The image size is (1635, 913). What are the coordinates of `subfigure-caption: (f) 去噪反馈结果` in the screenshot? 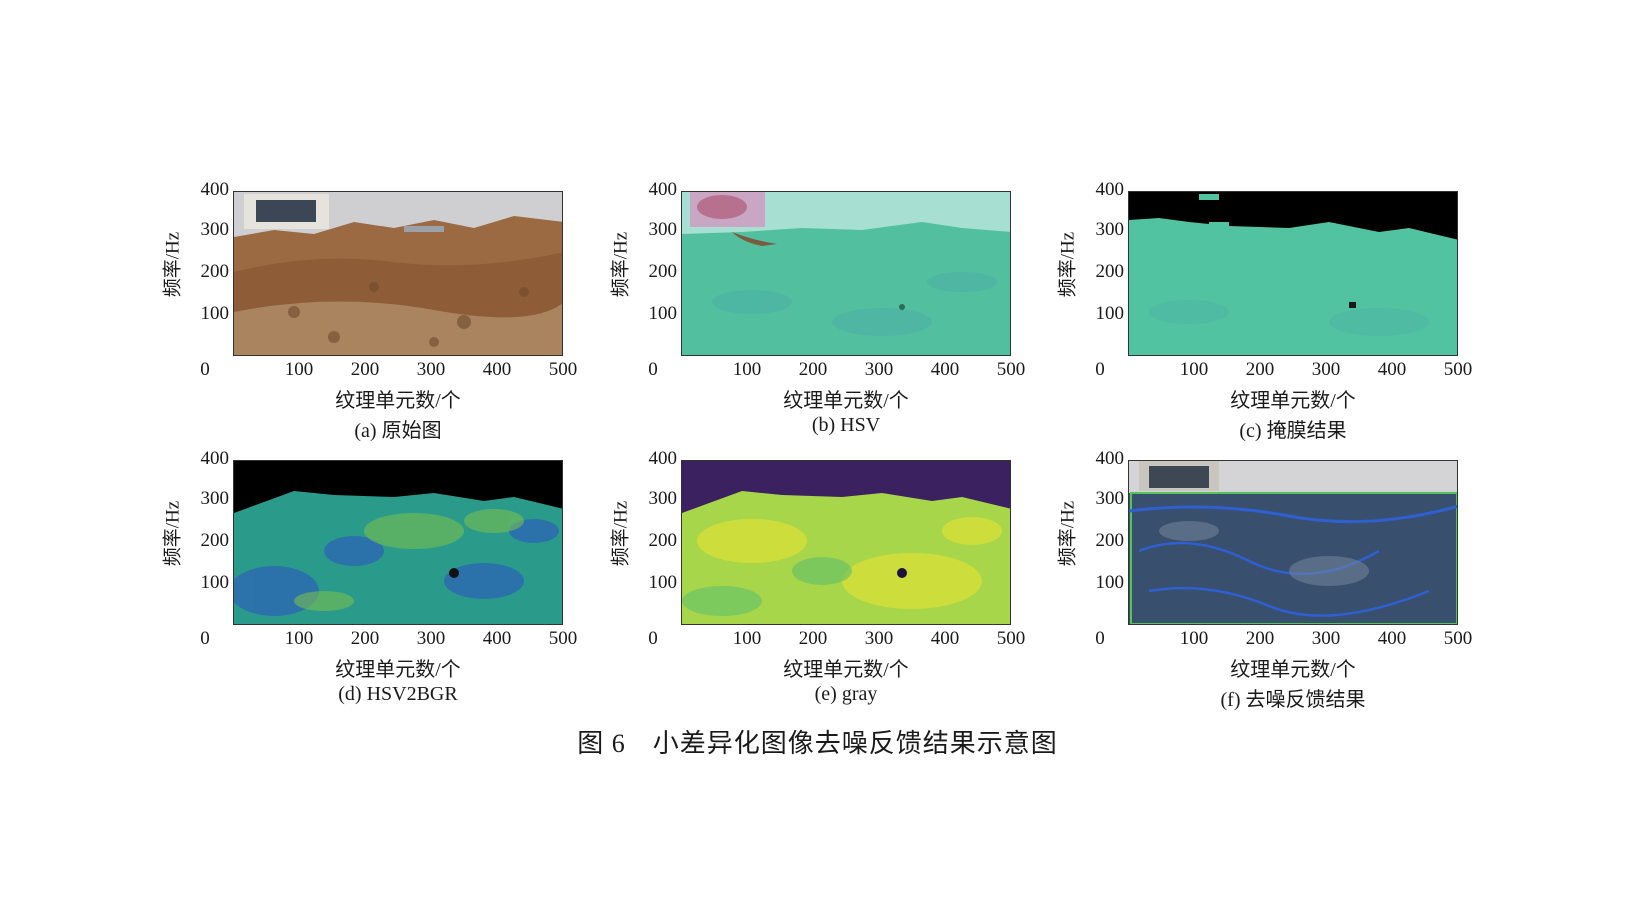 It's located at (1293, 700).